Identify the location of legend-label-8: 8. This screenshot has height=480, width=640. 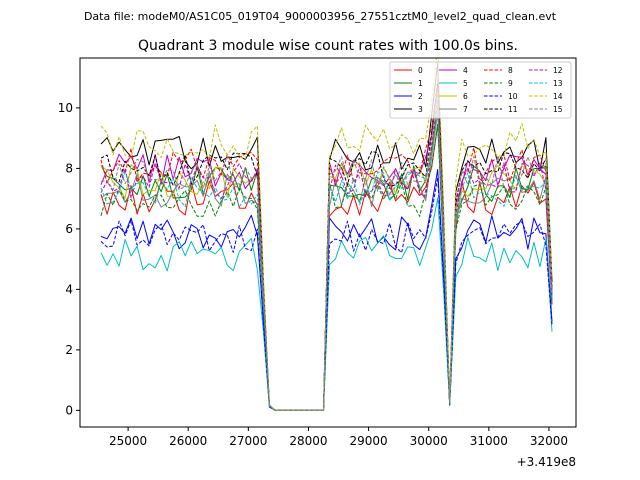
(510, 70).